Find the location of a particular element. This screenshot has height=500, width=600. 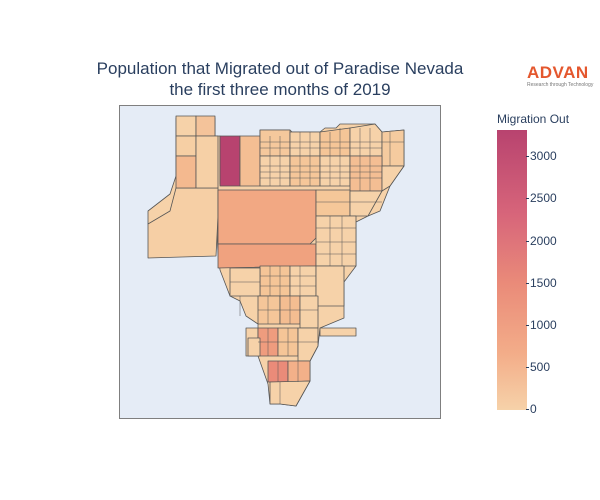

colorbar-tick-3000: 3000 is located at coordinates (541, 156).